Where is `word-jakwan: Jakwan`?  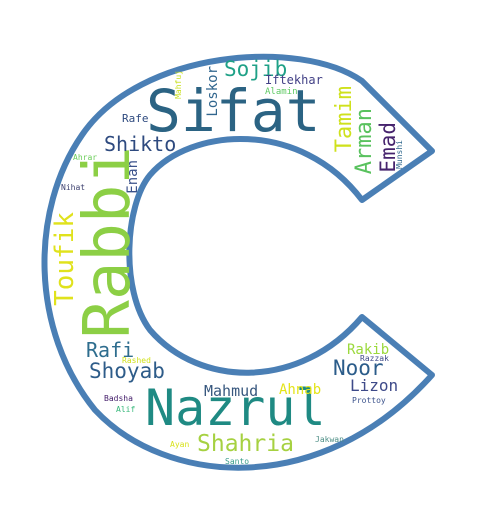
word-jakwan: Jakwan is located at coordinates (329, 439).